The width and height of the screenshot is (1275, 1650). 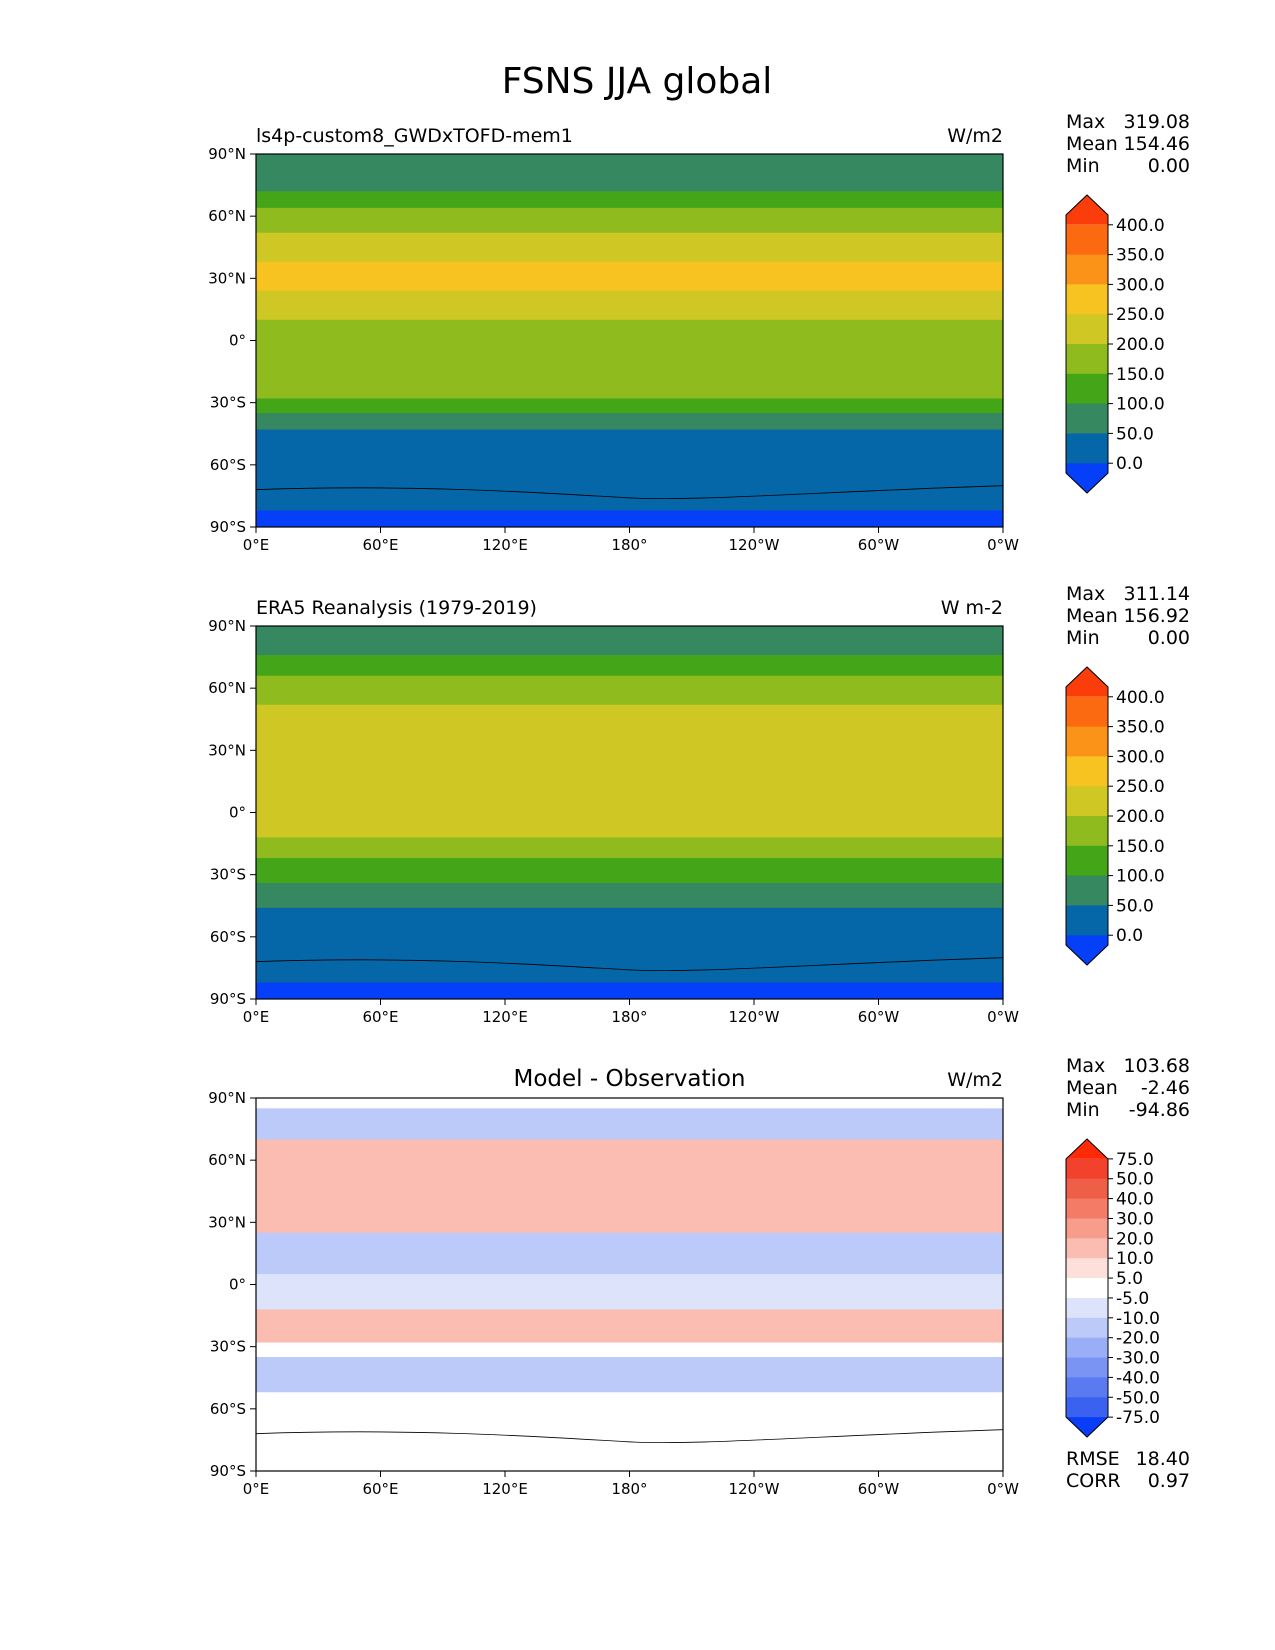 What do you see at coordinates (754, 1017) in the screenshot?
I see `x-tick-label: 120°W` at bounding box center [754, 1017].